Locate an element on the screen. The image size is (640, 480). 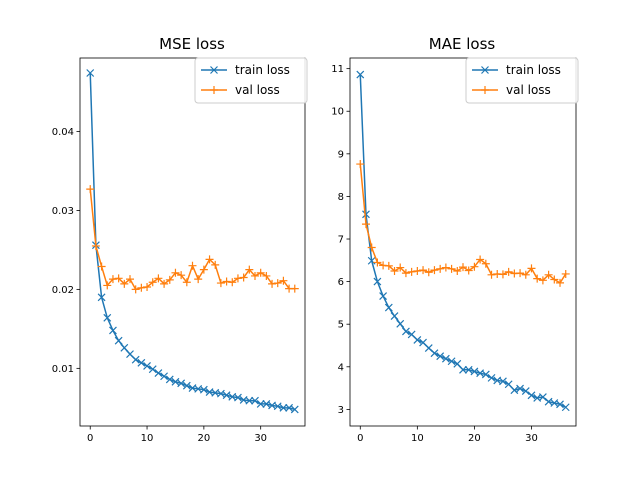
legend-entry-val-loss: val loss is located at coordinates (511, 90).